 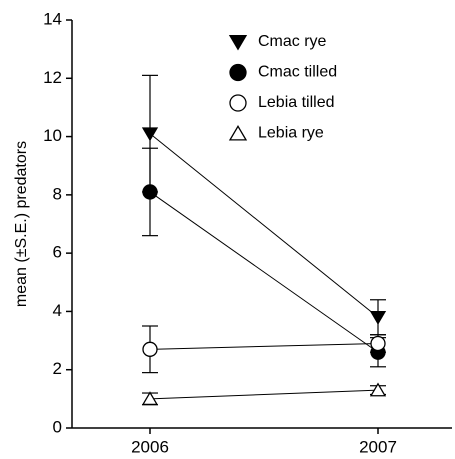 I want to click on x-tick-label: 2007, so click(x=378, y=446).